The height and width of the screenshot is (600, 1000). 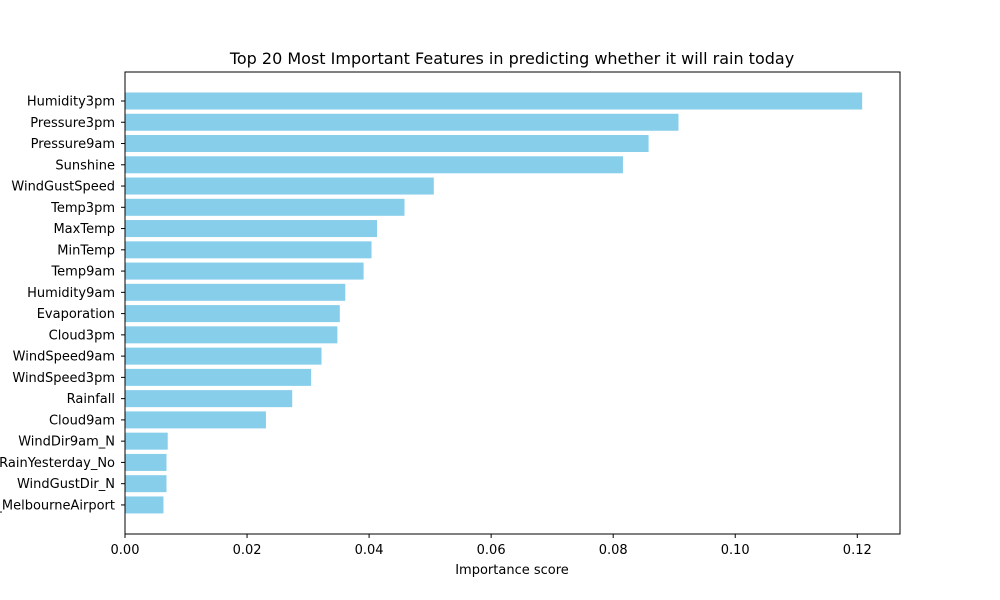 I want to click on x-tick-label: 0.12, so click(x=857, y=550).